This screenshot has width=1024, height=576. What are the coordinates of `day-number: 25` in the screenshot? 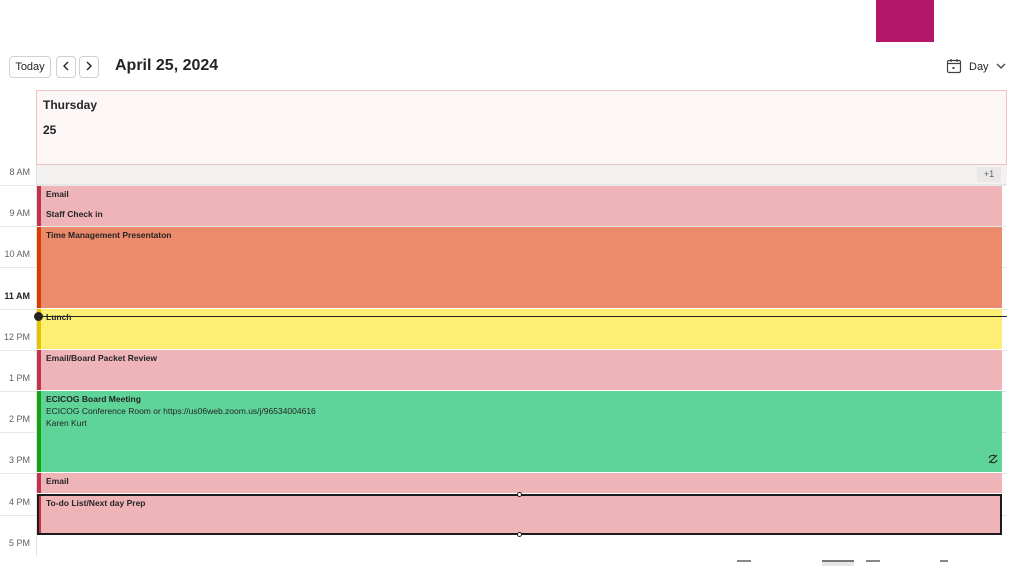 It's located at (50, 130).